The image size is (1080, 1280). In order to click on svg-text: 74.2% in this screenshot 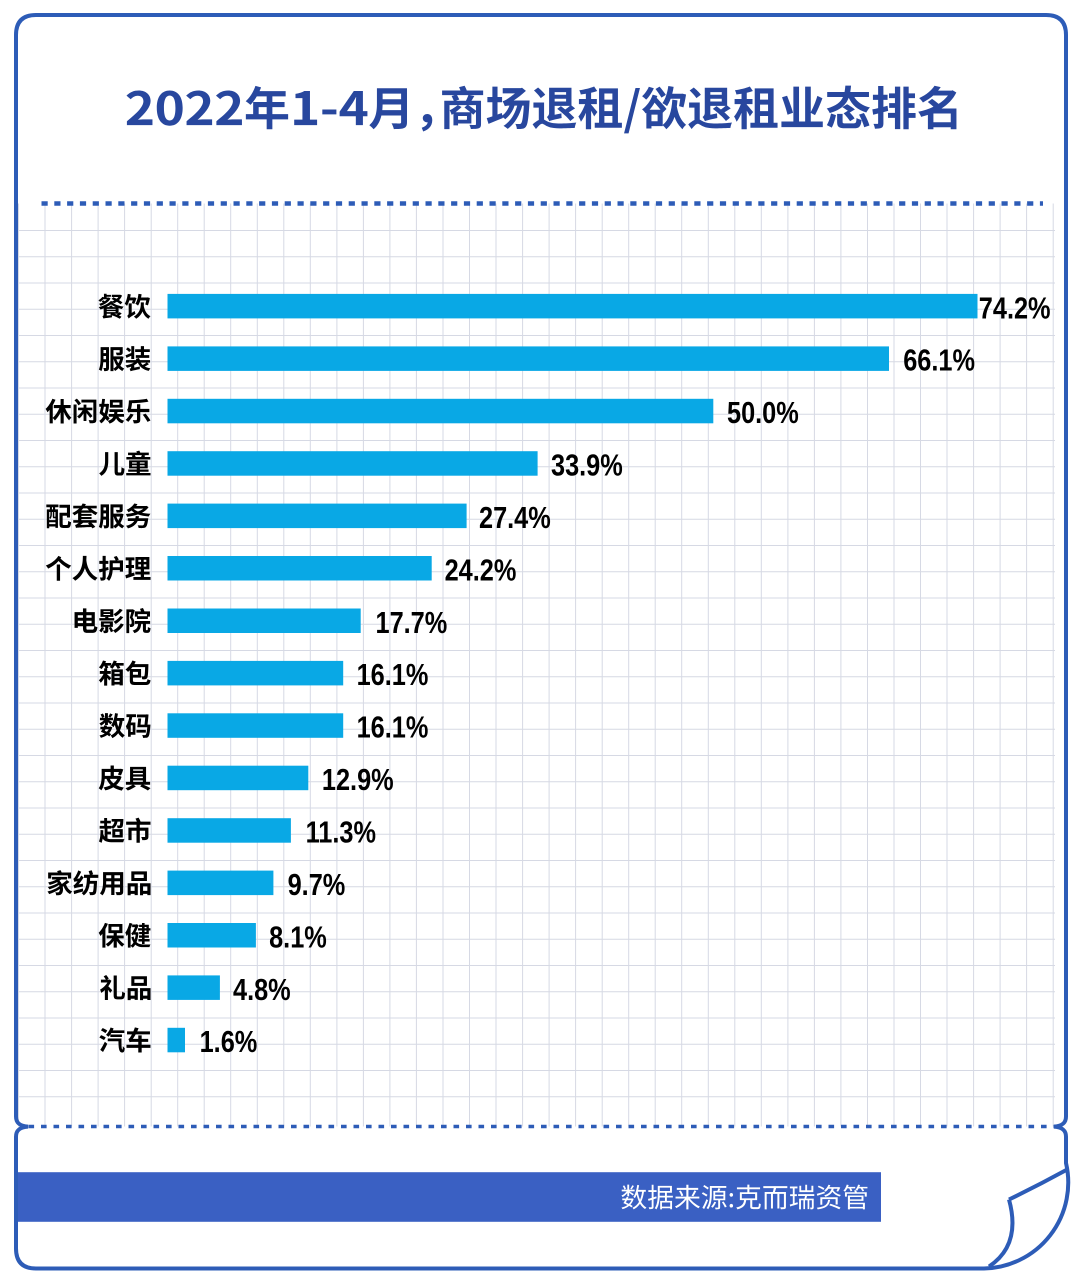, I will do `click(1015, 308)`.